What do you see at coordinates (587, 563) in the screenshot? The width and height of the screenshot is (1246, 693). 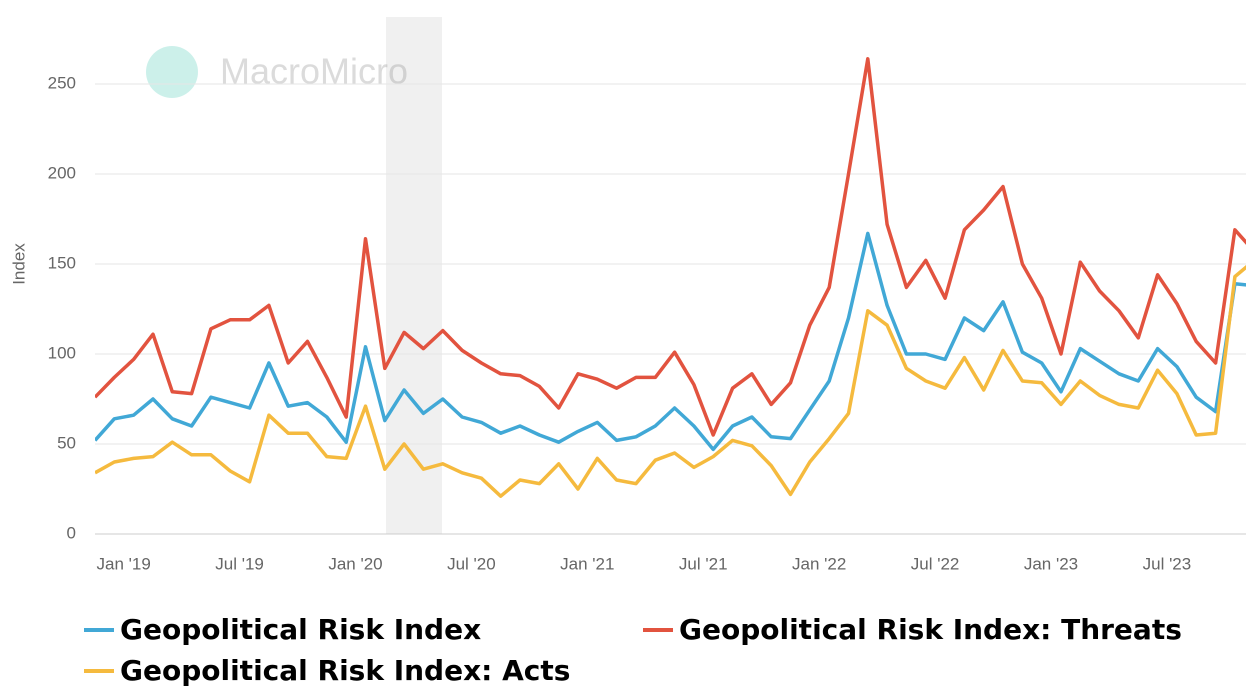 I see `x-tick-label: Jan '21` at bounding box center [587, 563].